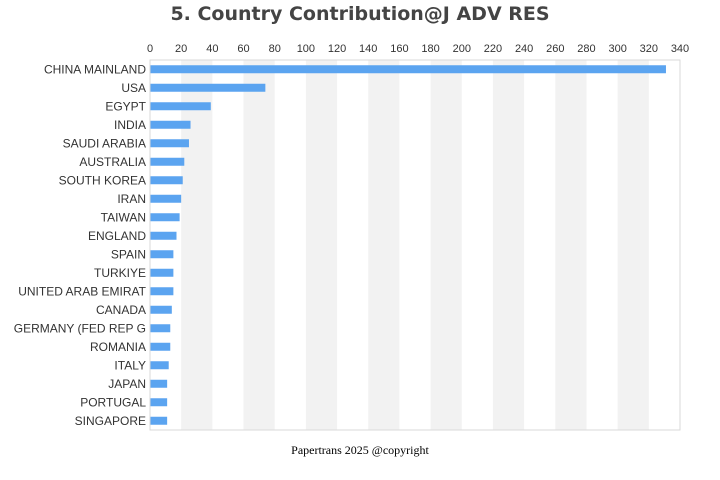  What do you see at coordinates (117, 236) in the screenshot?
I see `category-label: ENGLAND` at bounding box center [117, 236].